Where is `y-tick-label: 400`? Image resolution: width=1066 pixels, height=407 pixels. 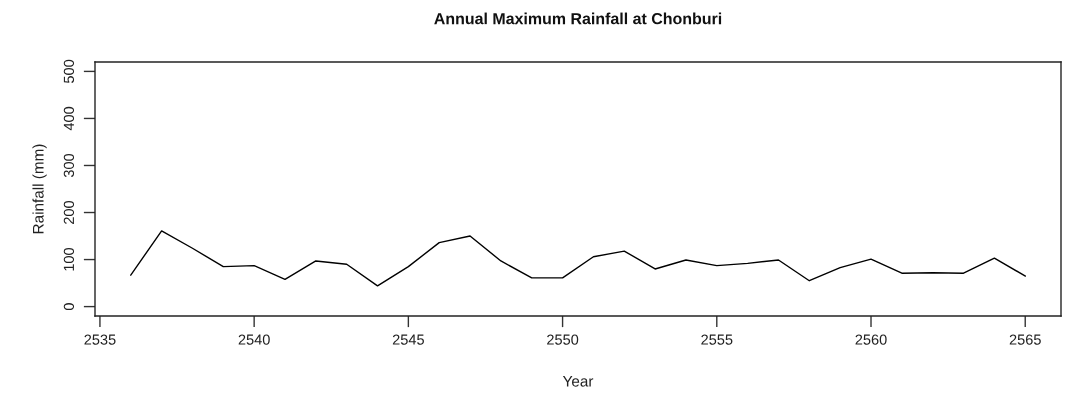 y-tick-label: 400 is located at coordinates (69, 118).